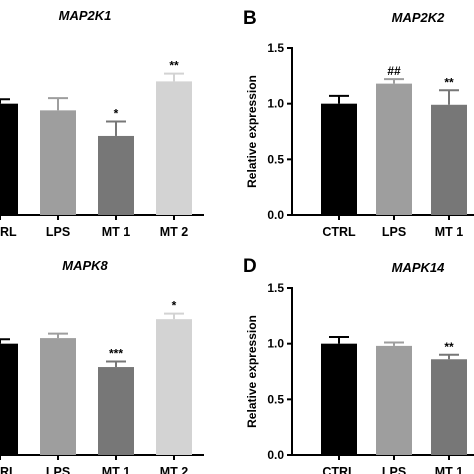 This screenshot has width=474, height=474. What do you see at coordinates (419, 17) in the screenshot?
I see `chart-title: MAP2K2` at bounding box center [419, 17].